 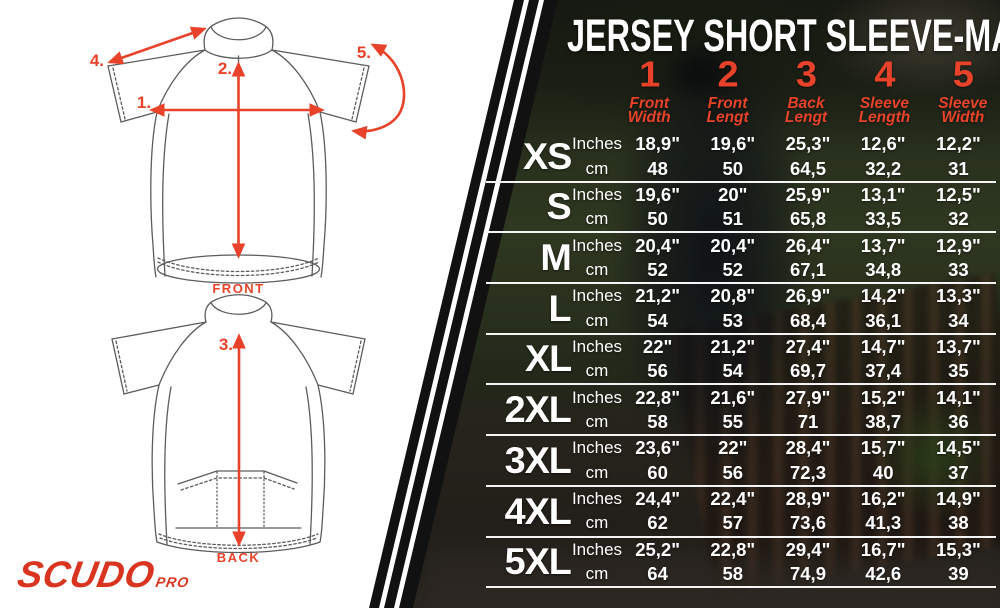 What do you see at coordinates (547, 156) in the screenshot?
I see `size-label: XS` at bounding box center [547, 156].